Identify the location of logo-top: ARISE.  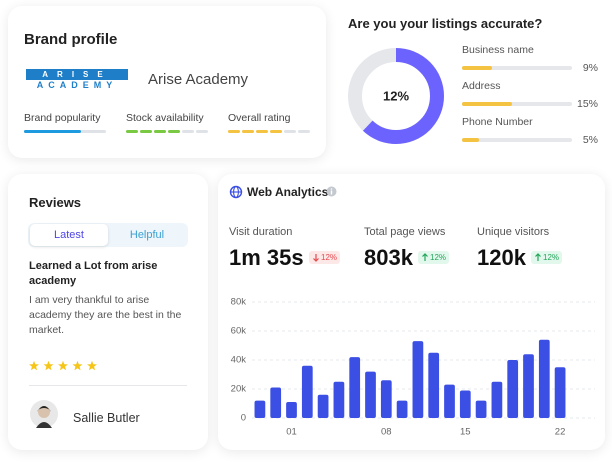
(77, 74).